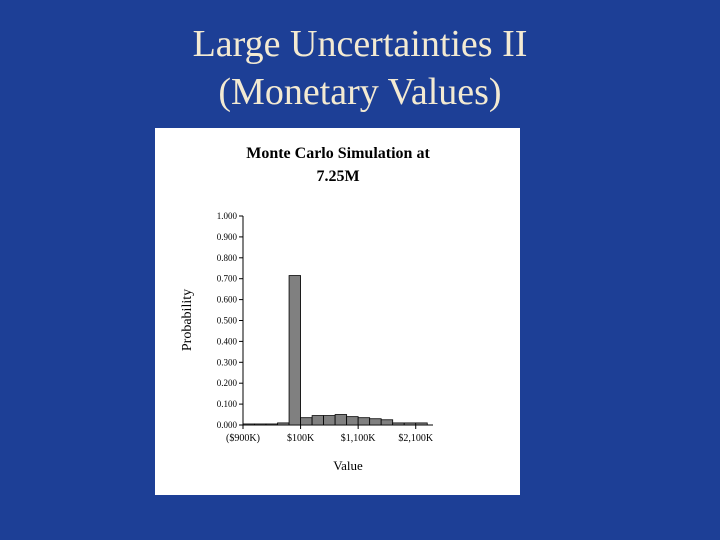 The width and height of the screenshot is (720, 540). I want to click on x-tick-label: $2,100K, so click(416, 438).